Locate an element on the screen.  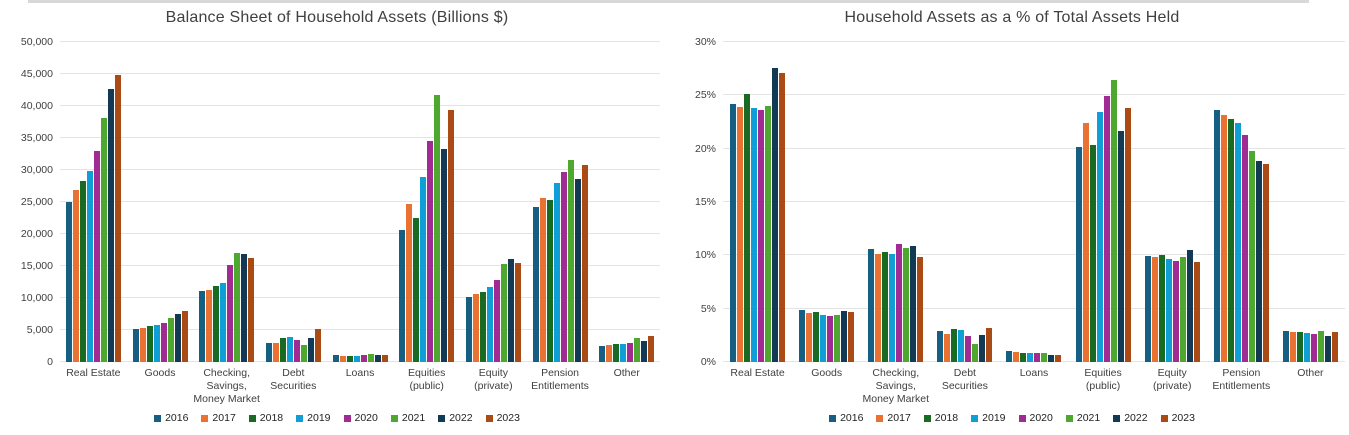
legend-item-2022: 2022 is located at coordinates (455, 418).